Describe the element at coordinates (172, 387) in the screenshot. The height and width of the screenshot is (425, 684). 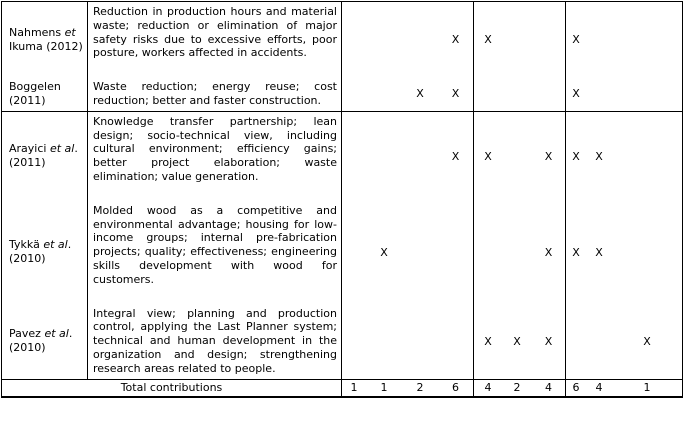
I see `total-contributions-label: Total contributions` at that location.